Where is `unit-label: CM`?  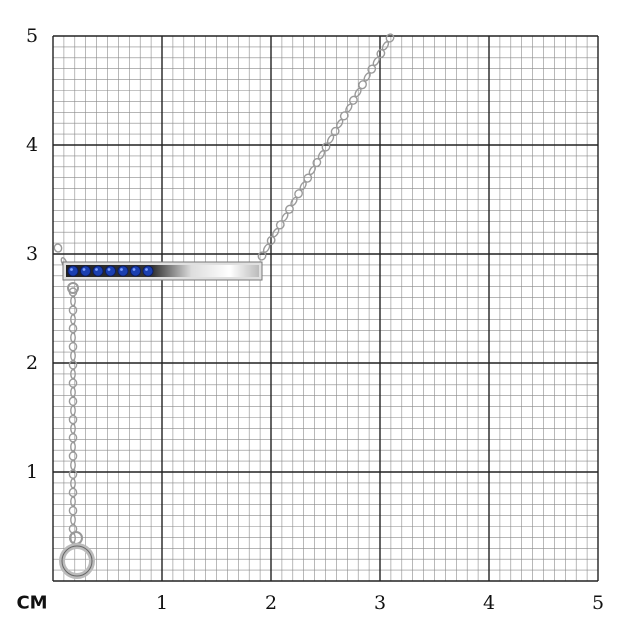 unit-label: CM is located at coordinates (32, 603).